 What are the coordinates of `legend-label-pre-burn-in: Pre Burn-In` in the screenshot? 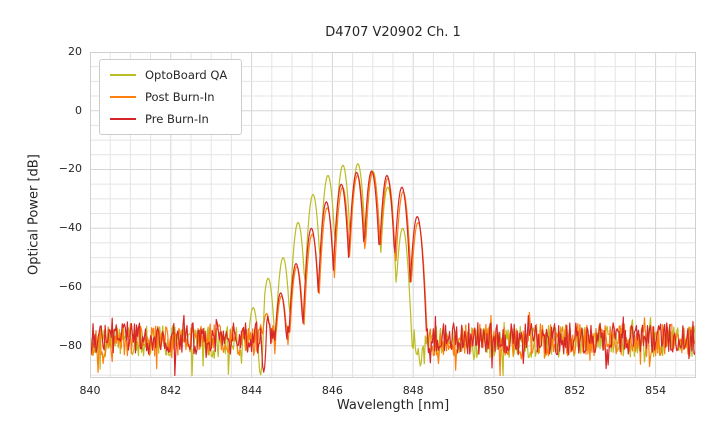 It's located at (177, 119).